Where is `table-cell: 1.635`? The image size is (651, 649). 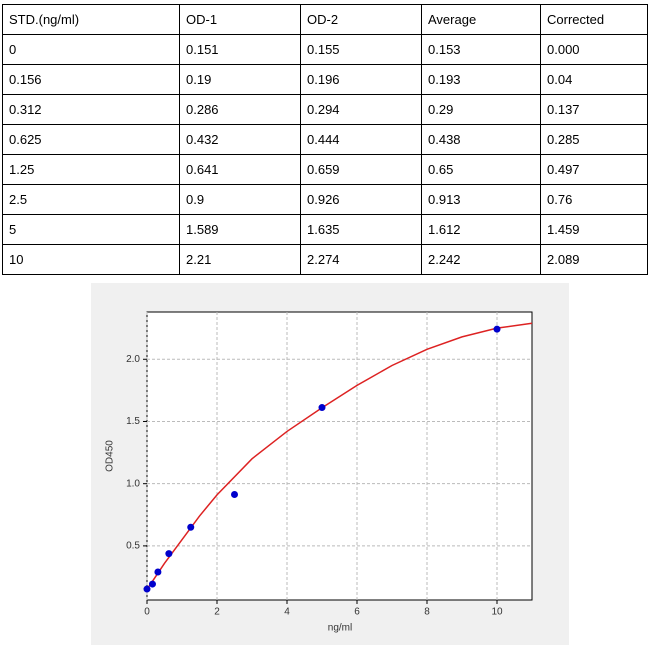 table-cell: 1.635 is located at coordinates (361, 229).